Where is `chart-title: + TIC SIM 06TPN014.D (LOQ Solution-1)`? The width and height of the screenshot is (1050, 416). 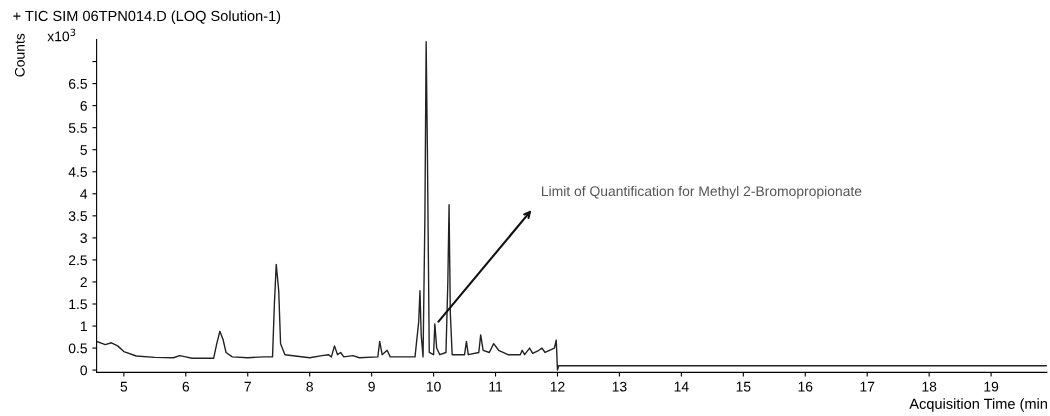
chart-title: + TIC SIM 06TPN014.D (LOQ Solution-1) is located at coordinates (147, 17).